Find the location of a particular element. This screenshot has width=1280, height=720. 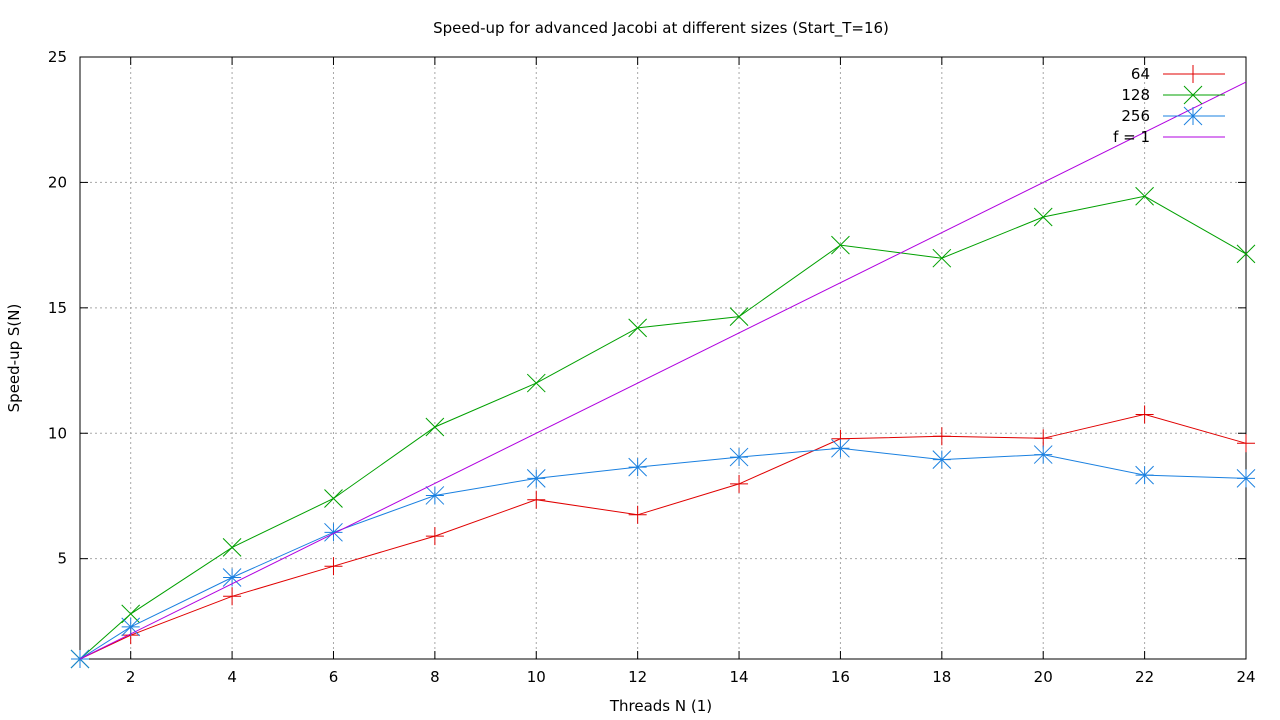

x-tick-label: 24 is located at coordinates (1245, 677).